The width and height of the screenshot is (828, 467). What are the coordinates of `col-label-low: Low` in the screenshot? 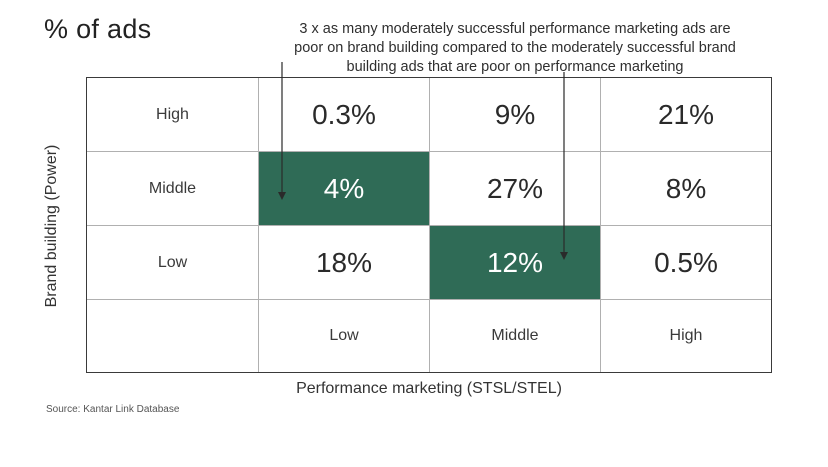 It's located at (344, 336).